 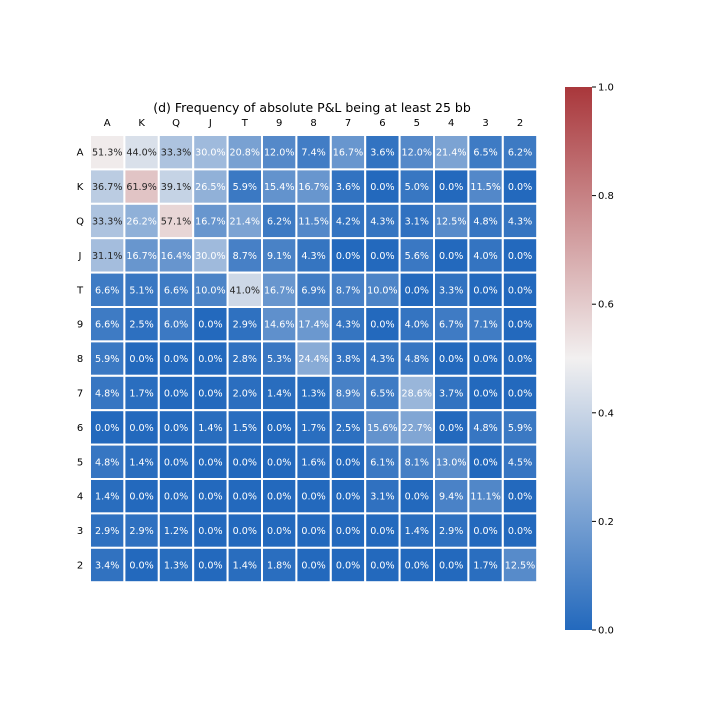 What do you see at coordinates (279, 290) in the screenshot?
I see `cell-value-label: 16.7%` at bounding box center [279, 290].